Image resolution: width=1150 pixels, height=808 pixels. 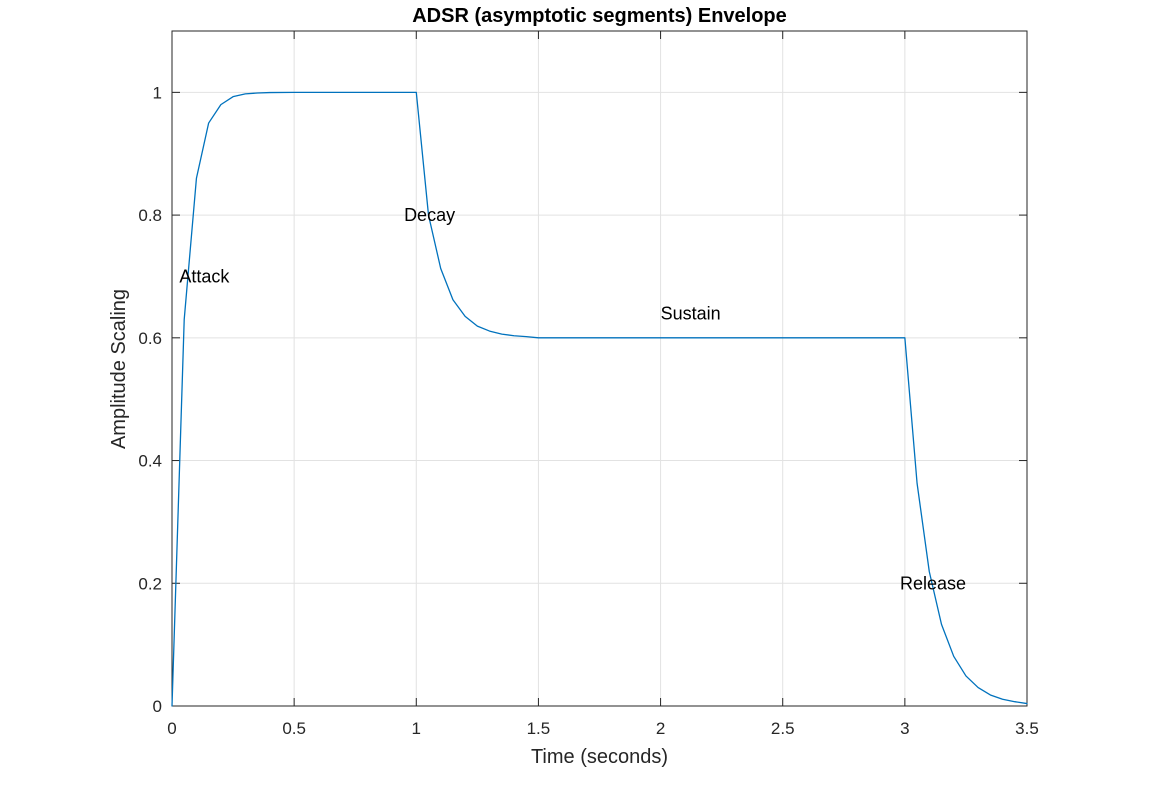 I want to click on chart-title: ADSR (asymptotic segments) Envelope, so click(x=599, y=16).